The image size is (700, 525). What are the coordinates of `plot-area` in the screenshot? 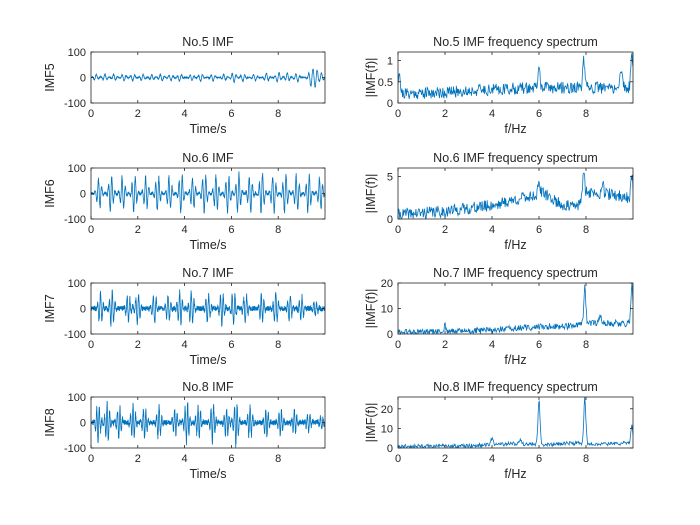 It's located at (515, 422).